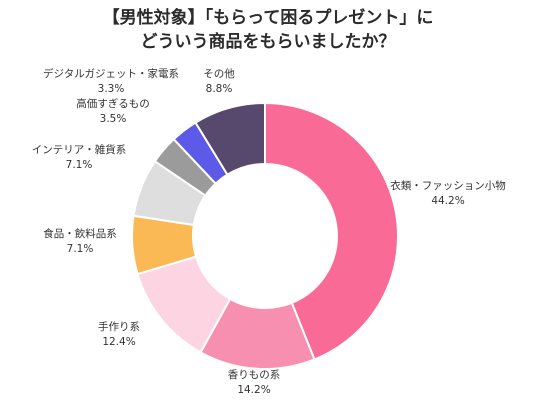  I want to click on slice-label-7: デジタルガジェット・家電系, so click(111, 73).